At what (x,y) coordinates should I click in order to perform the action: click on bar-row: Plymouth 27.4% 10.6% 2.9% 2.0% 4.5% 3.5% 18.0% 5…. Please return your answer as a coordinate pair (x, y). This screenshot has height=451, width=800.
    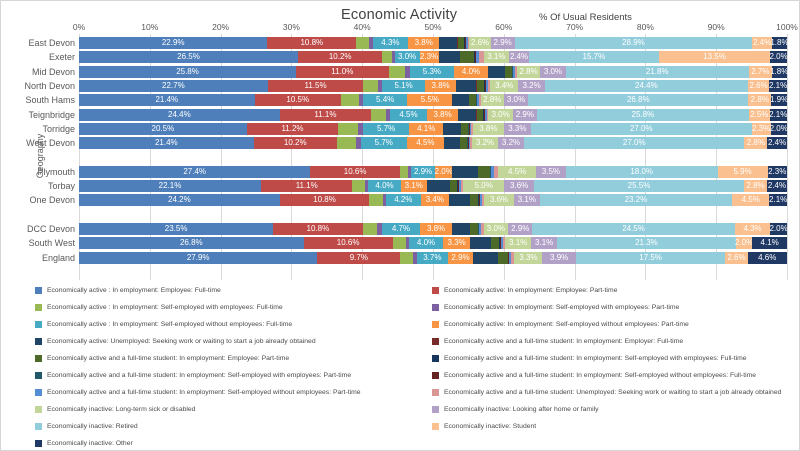
    Looking at the image, I should click on (394, 172).